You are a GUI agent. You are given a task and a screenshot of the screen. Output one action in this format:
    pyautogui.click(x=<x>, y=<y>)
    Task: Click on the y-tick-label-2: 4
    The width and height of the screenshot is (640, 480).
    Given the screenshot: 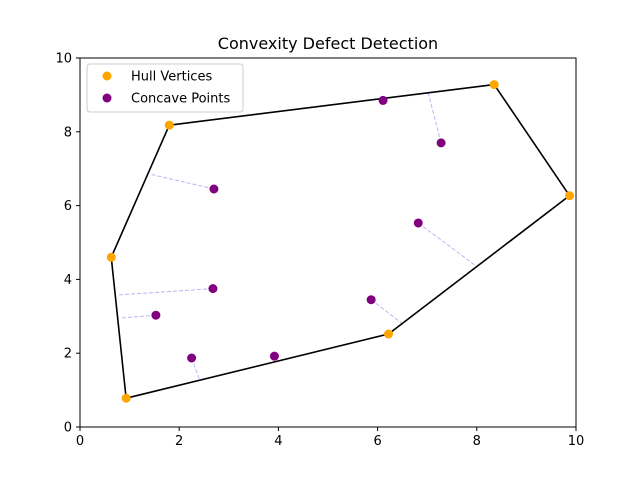 What is the action you would take?
    pyautogui.click(x=68, y=280)
    